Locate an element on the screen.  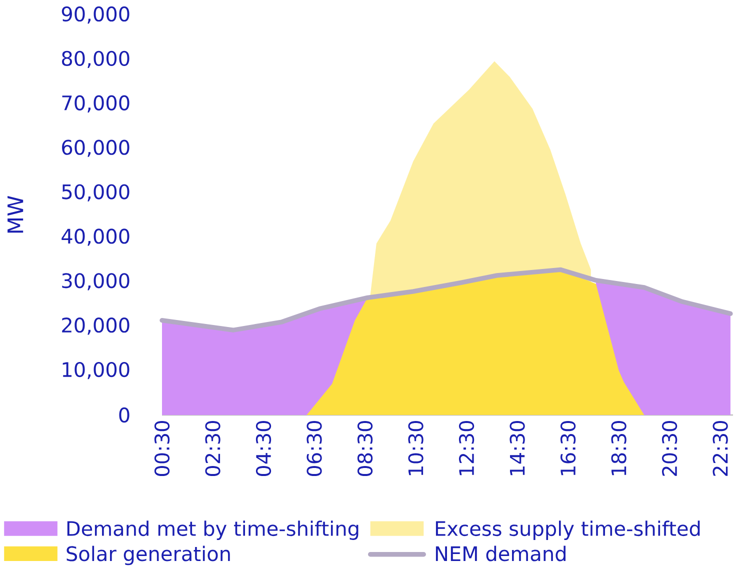
y-tick-label: 80,000 is located at coordinates (96, 59).